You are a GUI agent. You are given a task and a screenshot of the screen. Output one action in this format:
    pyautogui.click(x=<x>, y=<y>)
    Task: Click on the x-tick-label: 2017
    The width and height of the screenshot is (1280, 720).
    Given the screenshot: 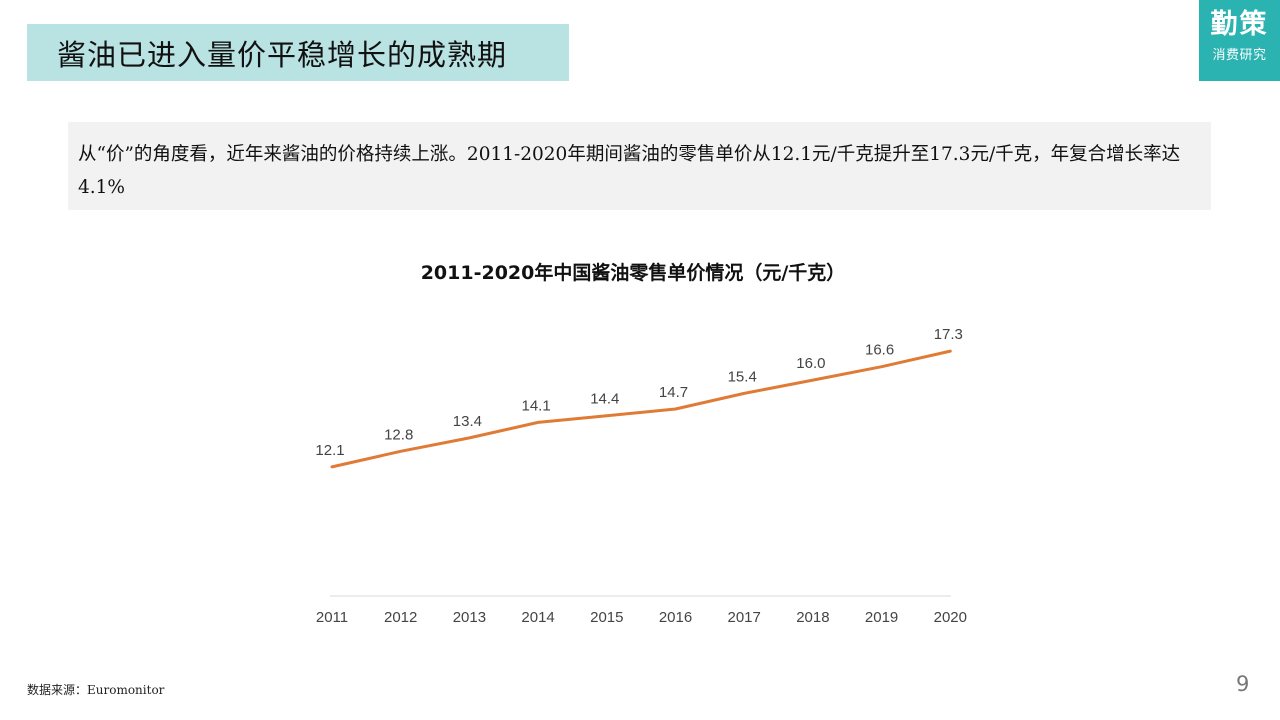 What is the action you would take?
    pyautogui.click(x=744, y=617)
    